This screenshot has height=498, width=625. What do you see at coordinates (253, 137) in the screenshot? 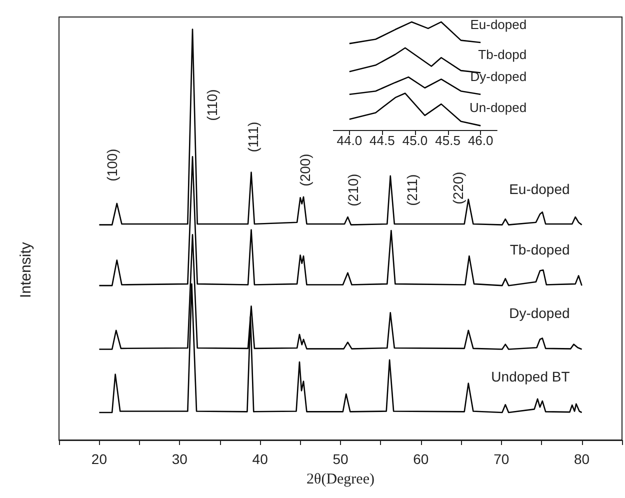
I see `annotation: (111)` at bounding box center [253, 137].